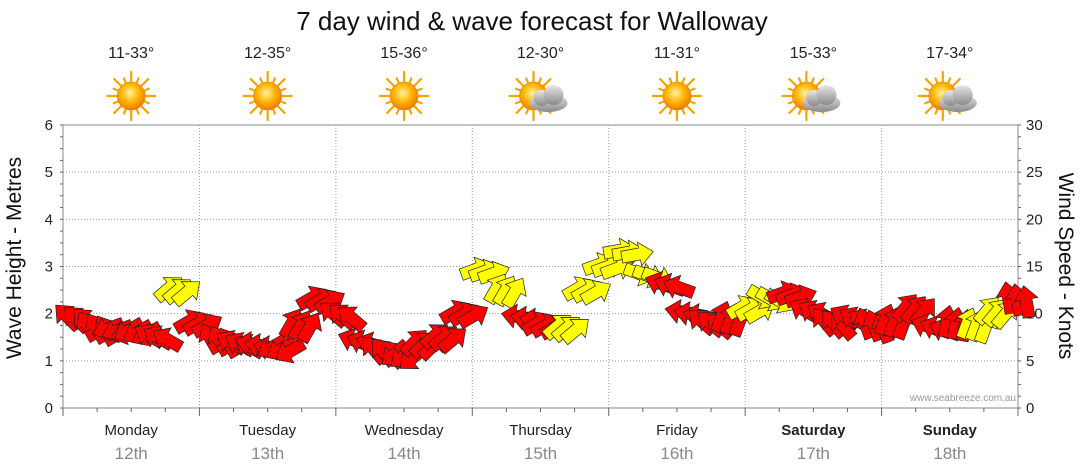  Describe the element at coordinates (1034, 125) in the screenshot. I see `right-tick-label: 30` at that location.